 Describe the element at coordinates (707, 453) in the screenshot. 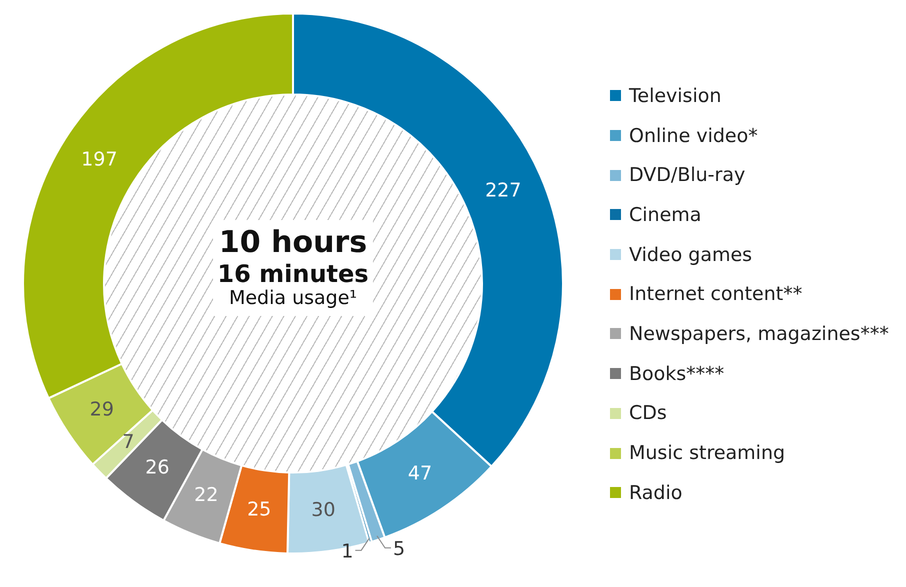

I see `legend-label: Music streaming` at that location.